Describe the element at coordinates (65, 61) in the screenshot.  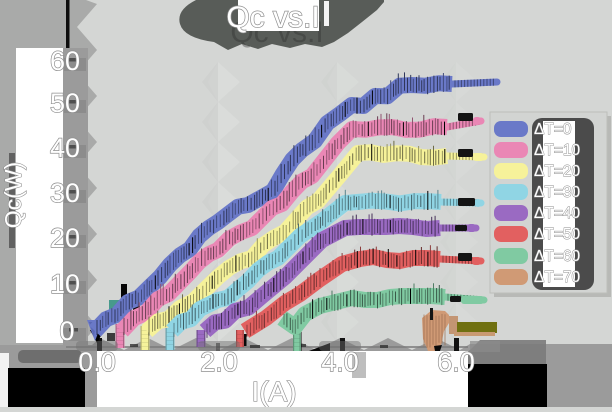
I see `svg-text: 60` at that location.